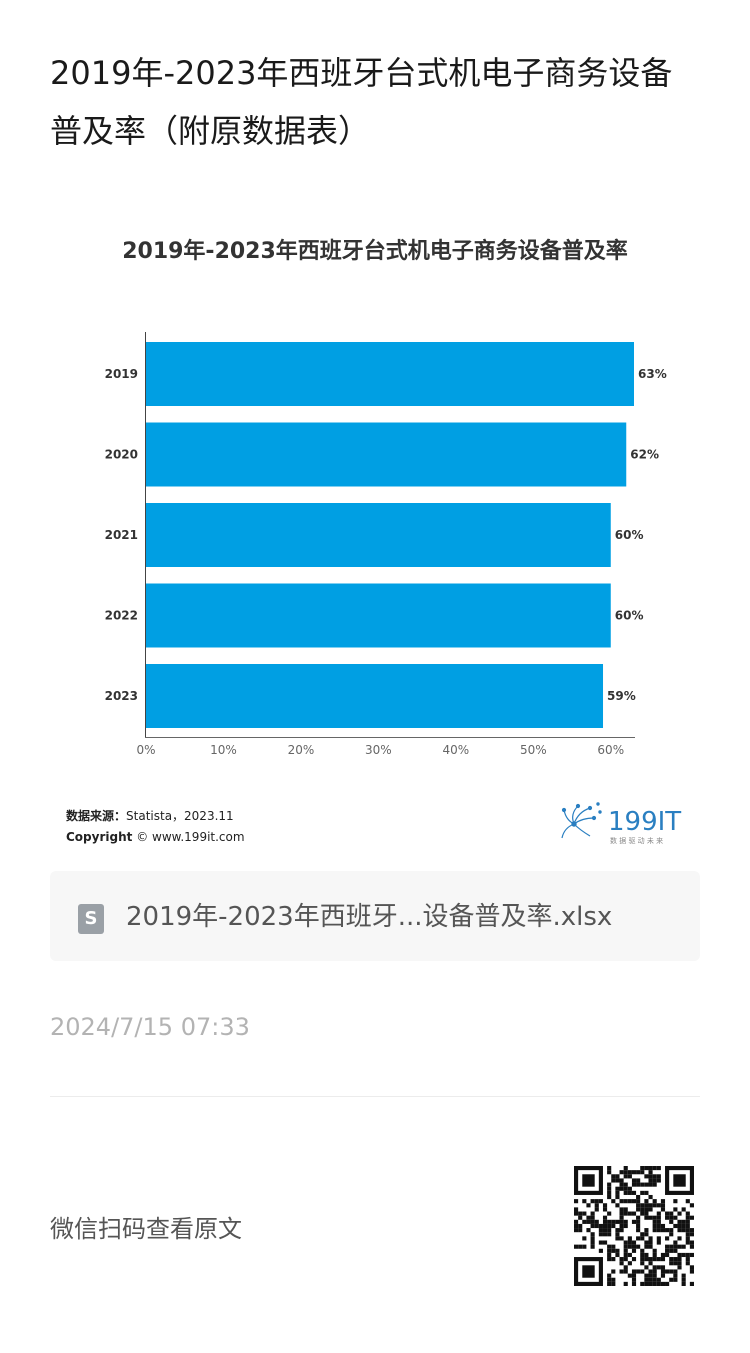 The height and width of the screenshot is (1353, 750). I want to click on bar-2022, so click(378, 615).